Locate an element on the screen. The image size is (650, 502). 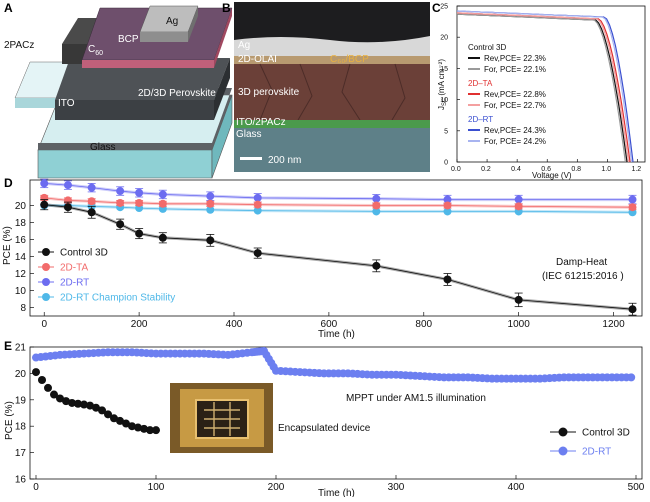
ag-contact-front is located at coordinates (164, 37).